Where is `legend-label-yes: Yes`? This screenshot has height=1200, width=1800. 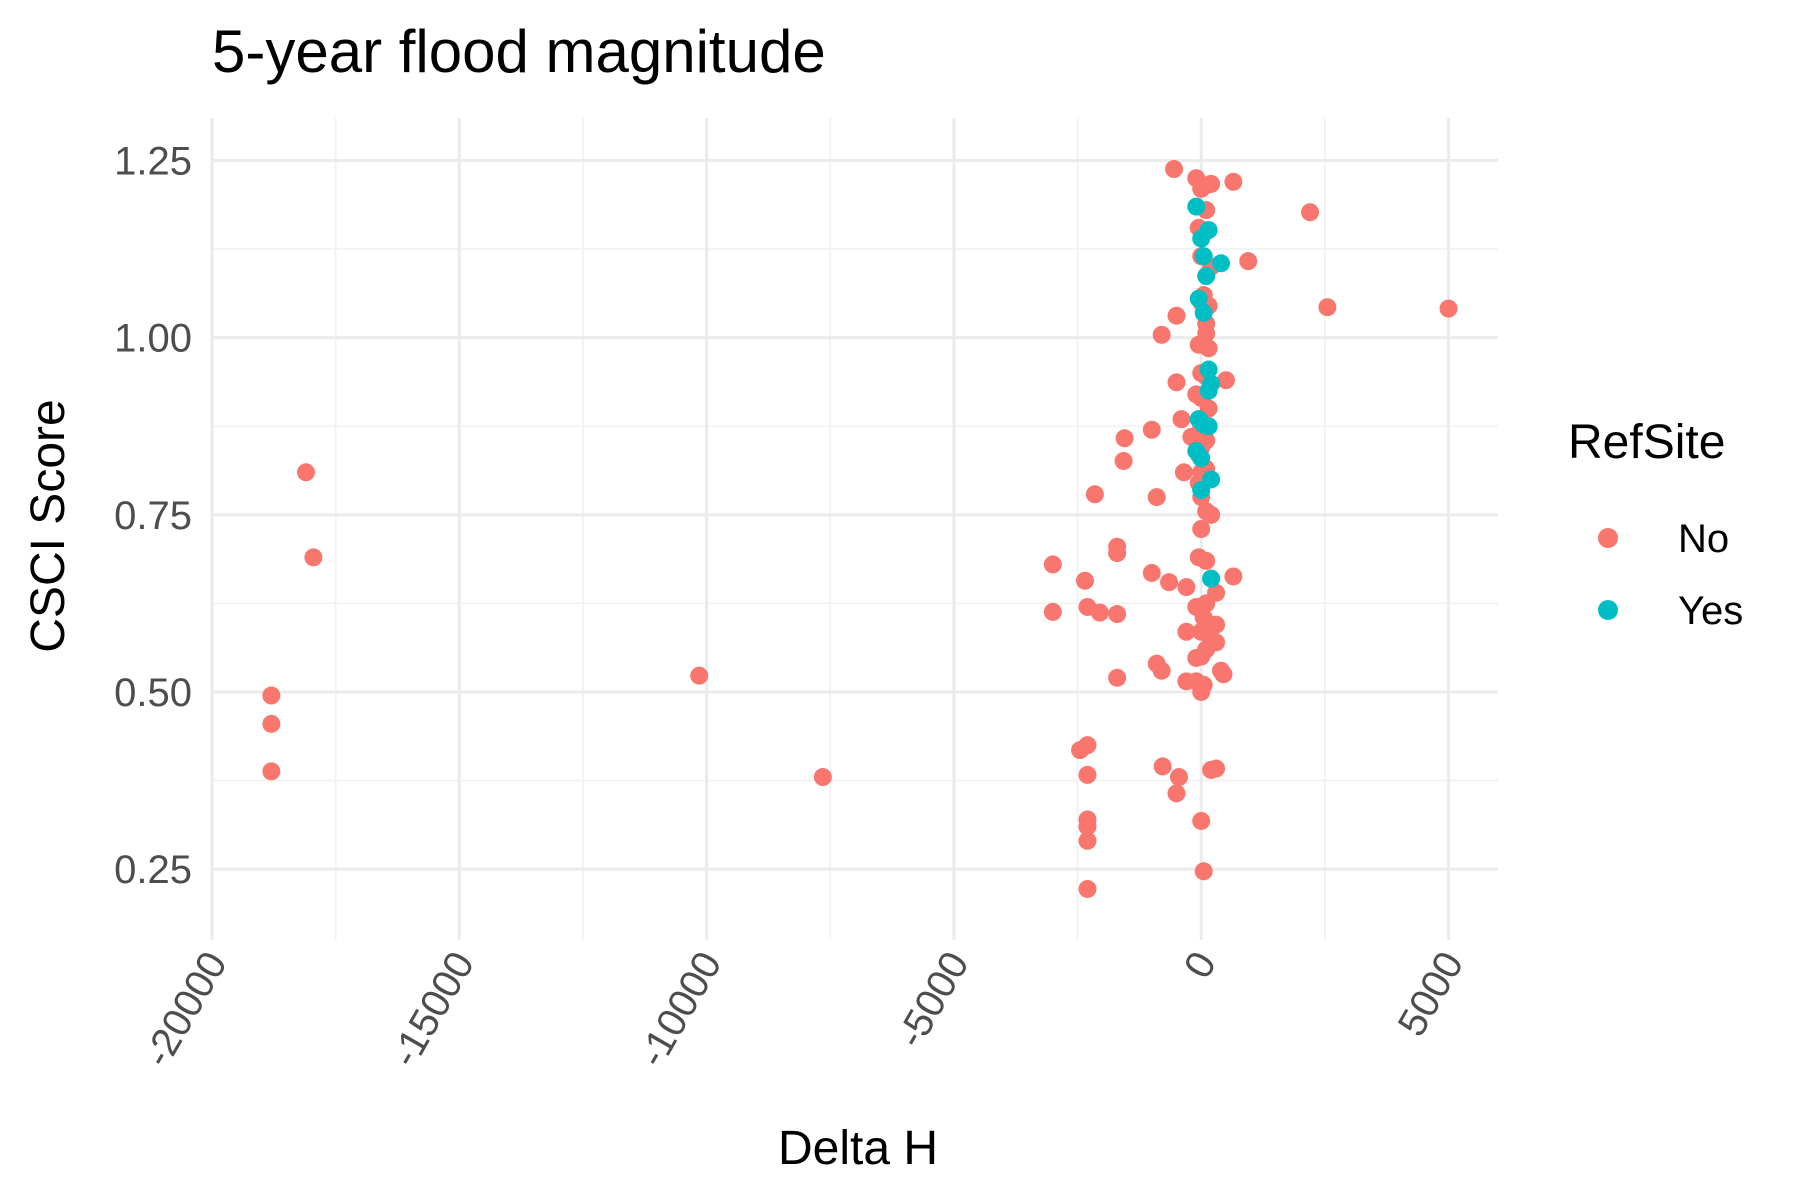
legend-label-yes: Yes is located at coordinates (1710, 611).